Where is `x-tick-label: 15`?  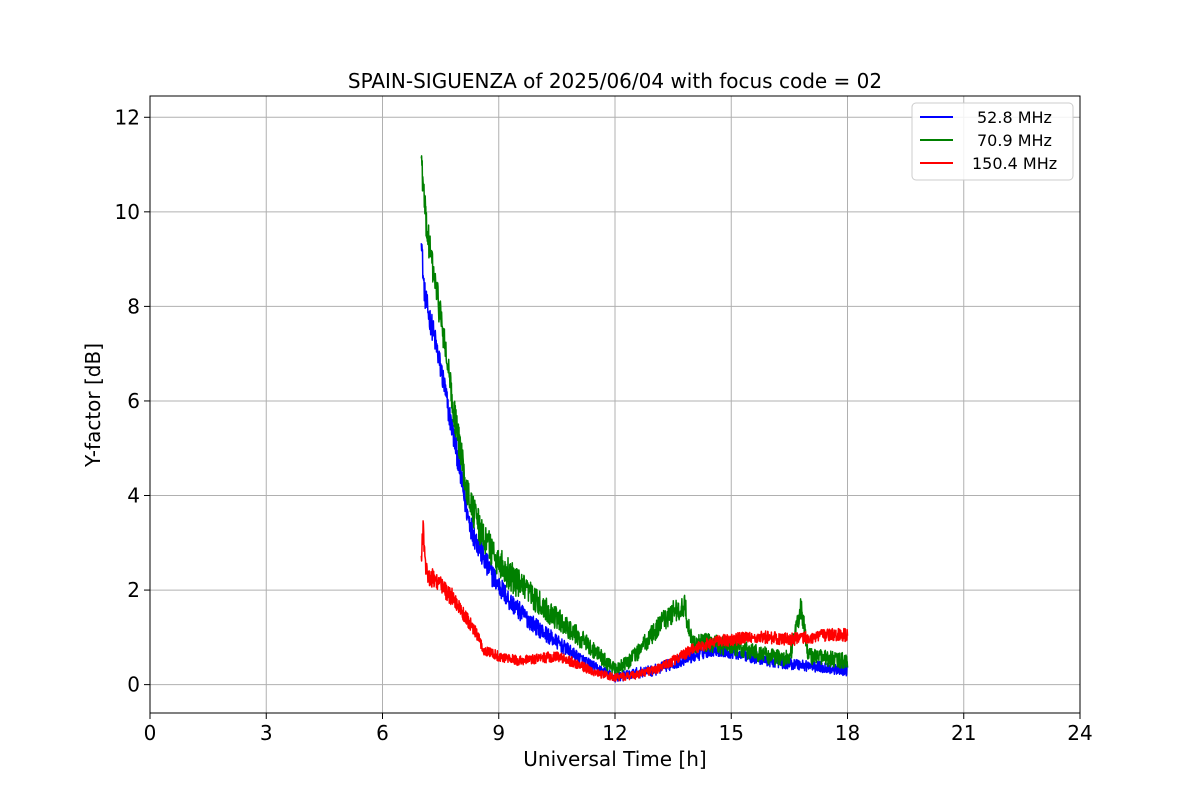
x-tick-label: 15 is located at coordinates (731, 733).